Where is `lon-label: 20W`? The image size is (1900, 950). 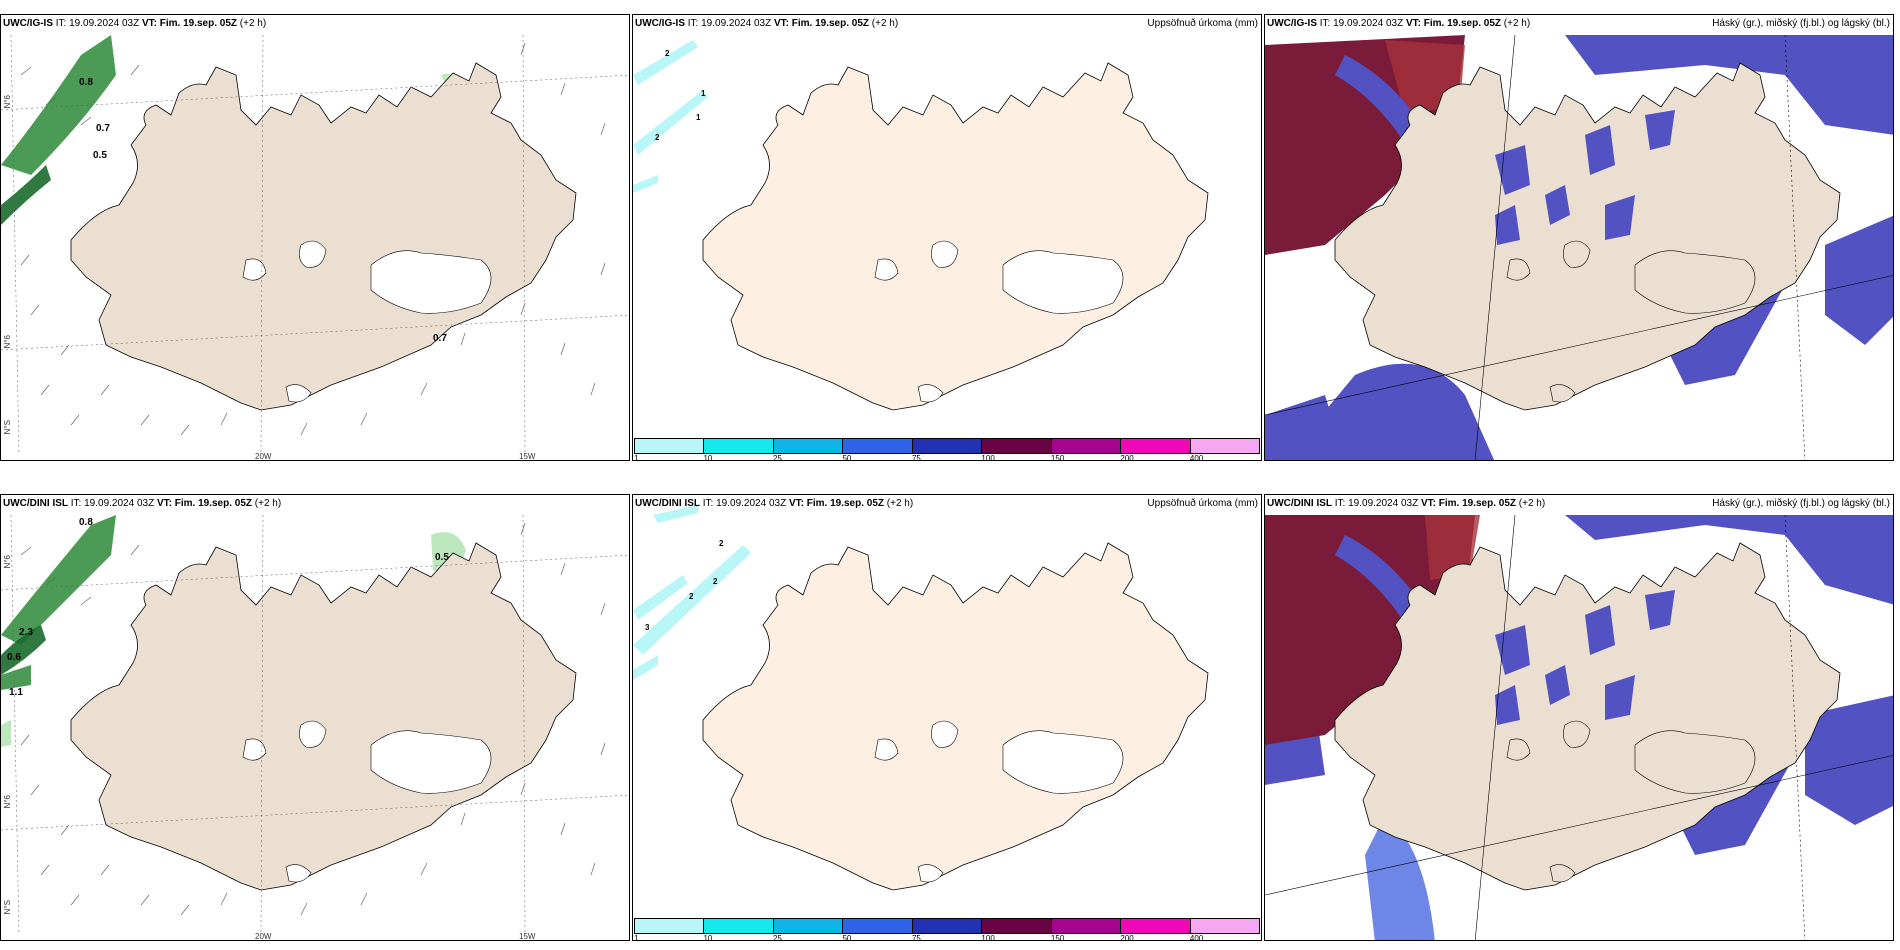 lon-label: 20W is located at coordinates (263, 456).